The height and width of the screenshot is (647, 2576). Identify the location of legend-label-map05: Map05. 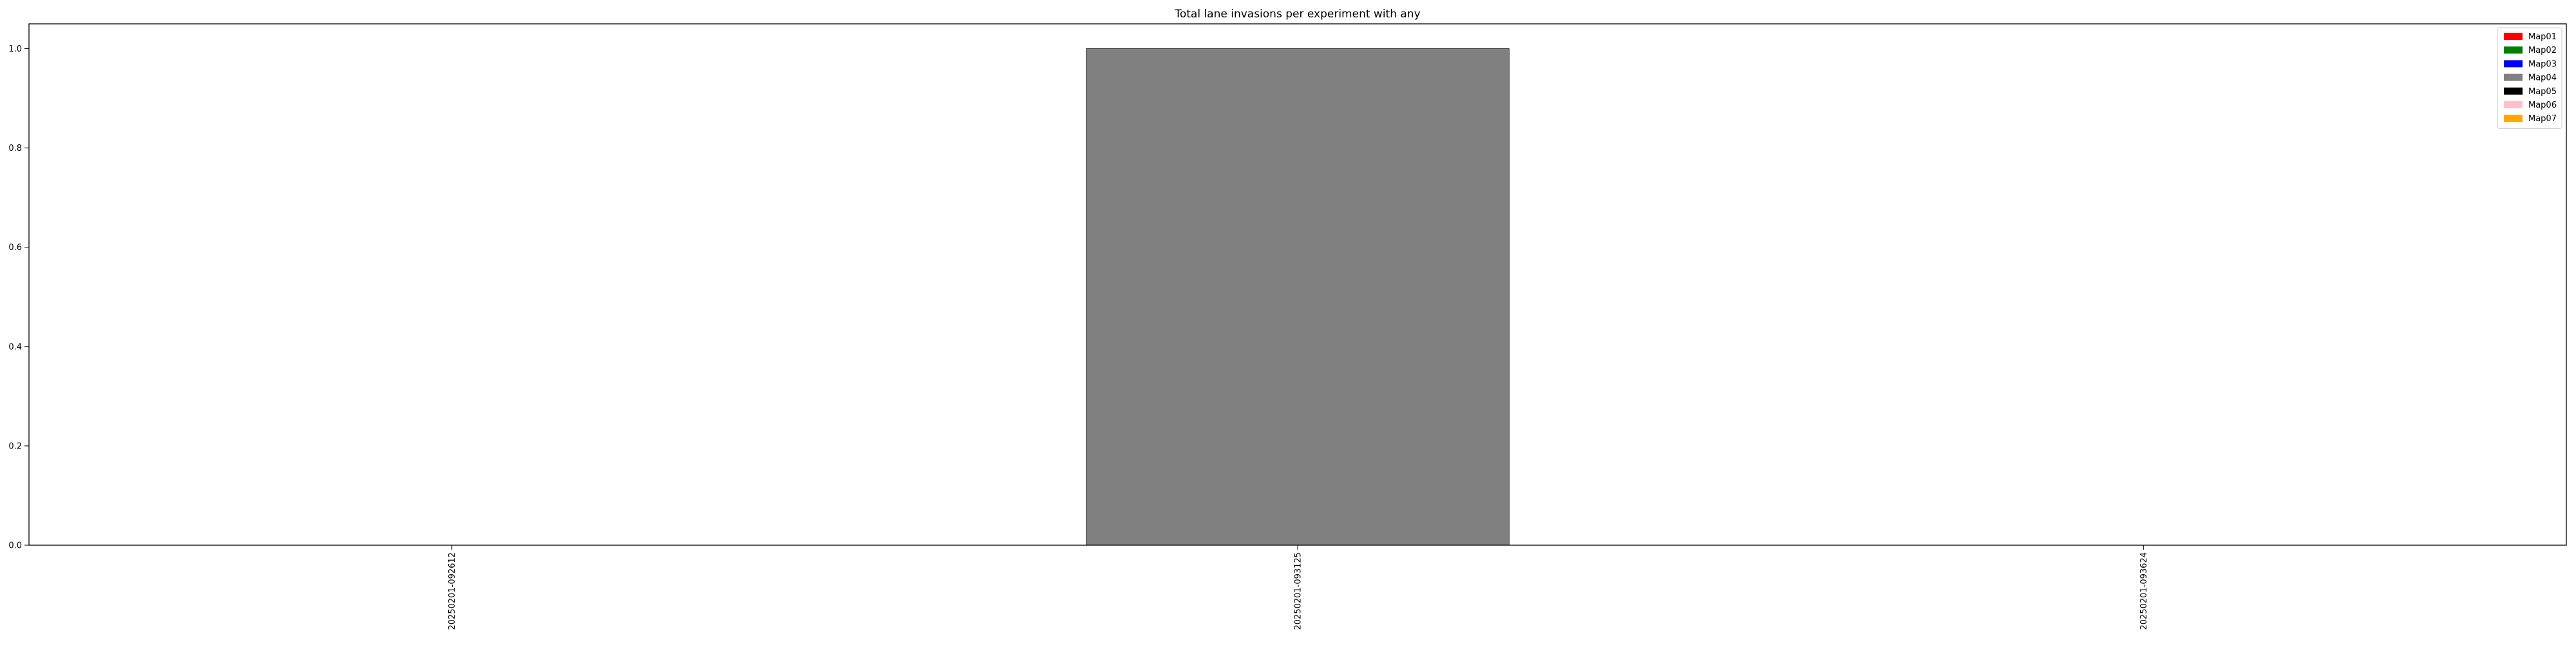
(2542, 92).